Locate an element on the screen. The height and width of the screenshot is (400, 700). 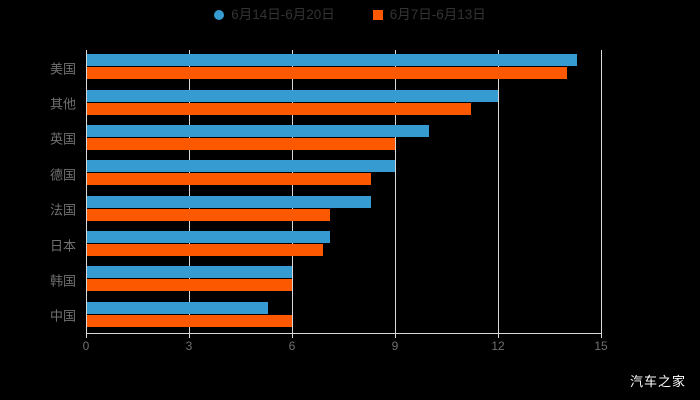
bar-德国-series-2 is located at coordinates (229, 179).